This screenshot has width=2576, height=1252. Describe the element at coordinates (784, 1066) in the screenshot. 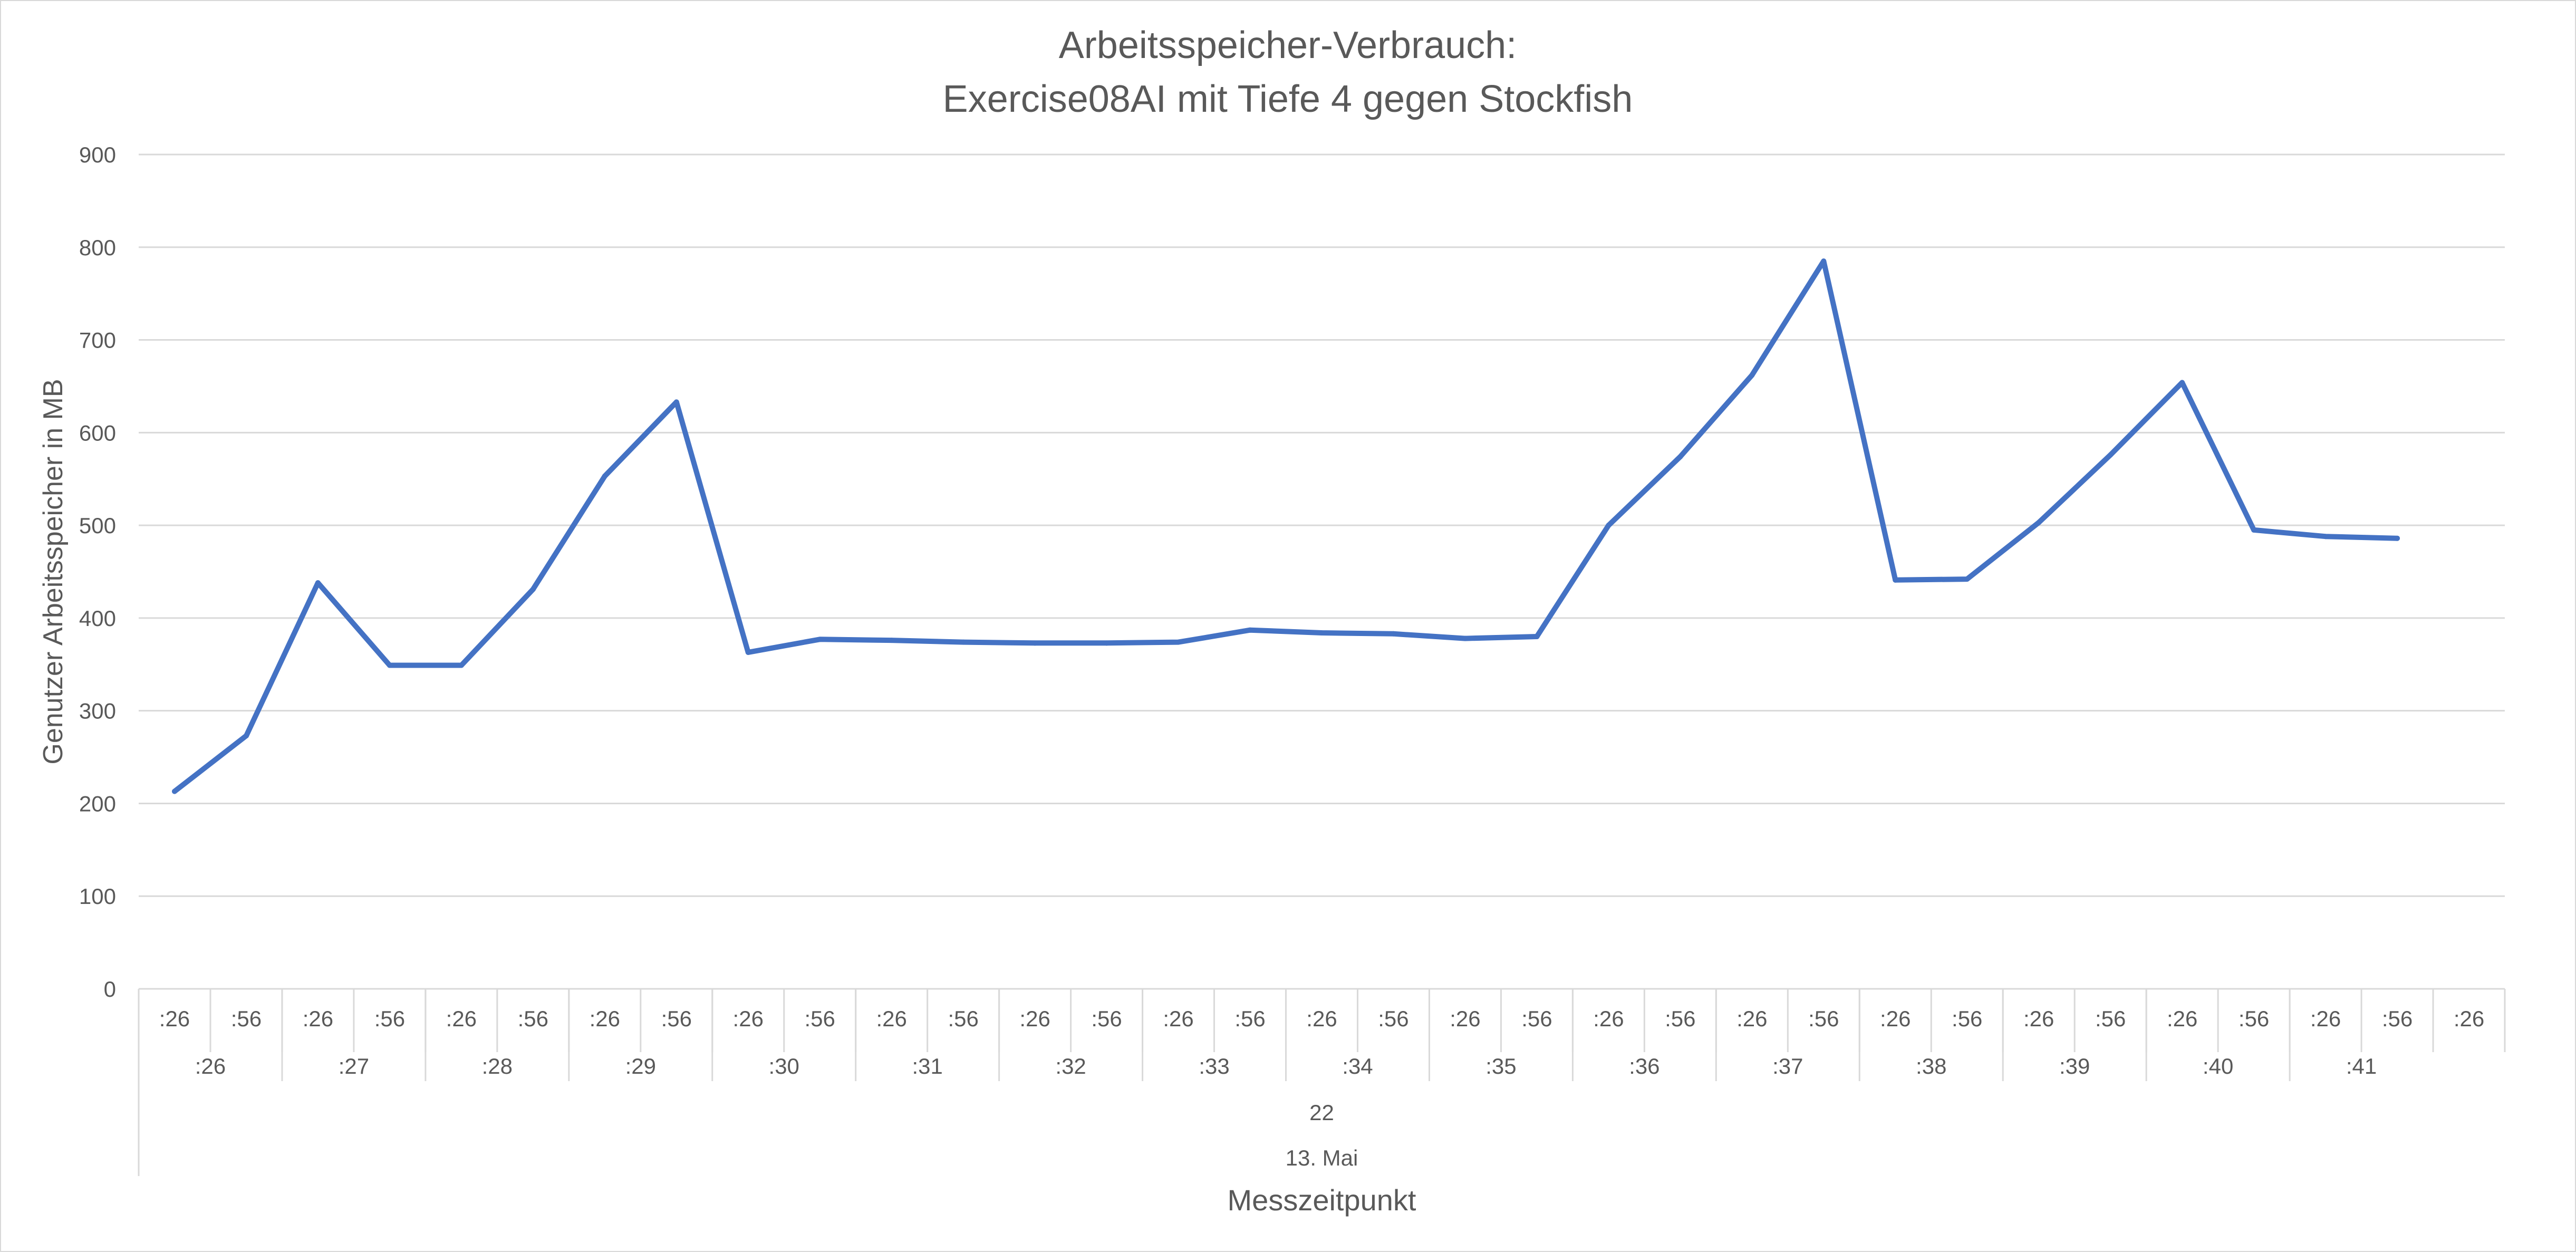

I see `x-tick-label-minute: :30` at that location.